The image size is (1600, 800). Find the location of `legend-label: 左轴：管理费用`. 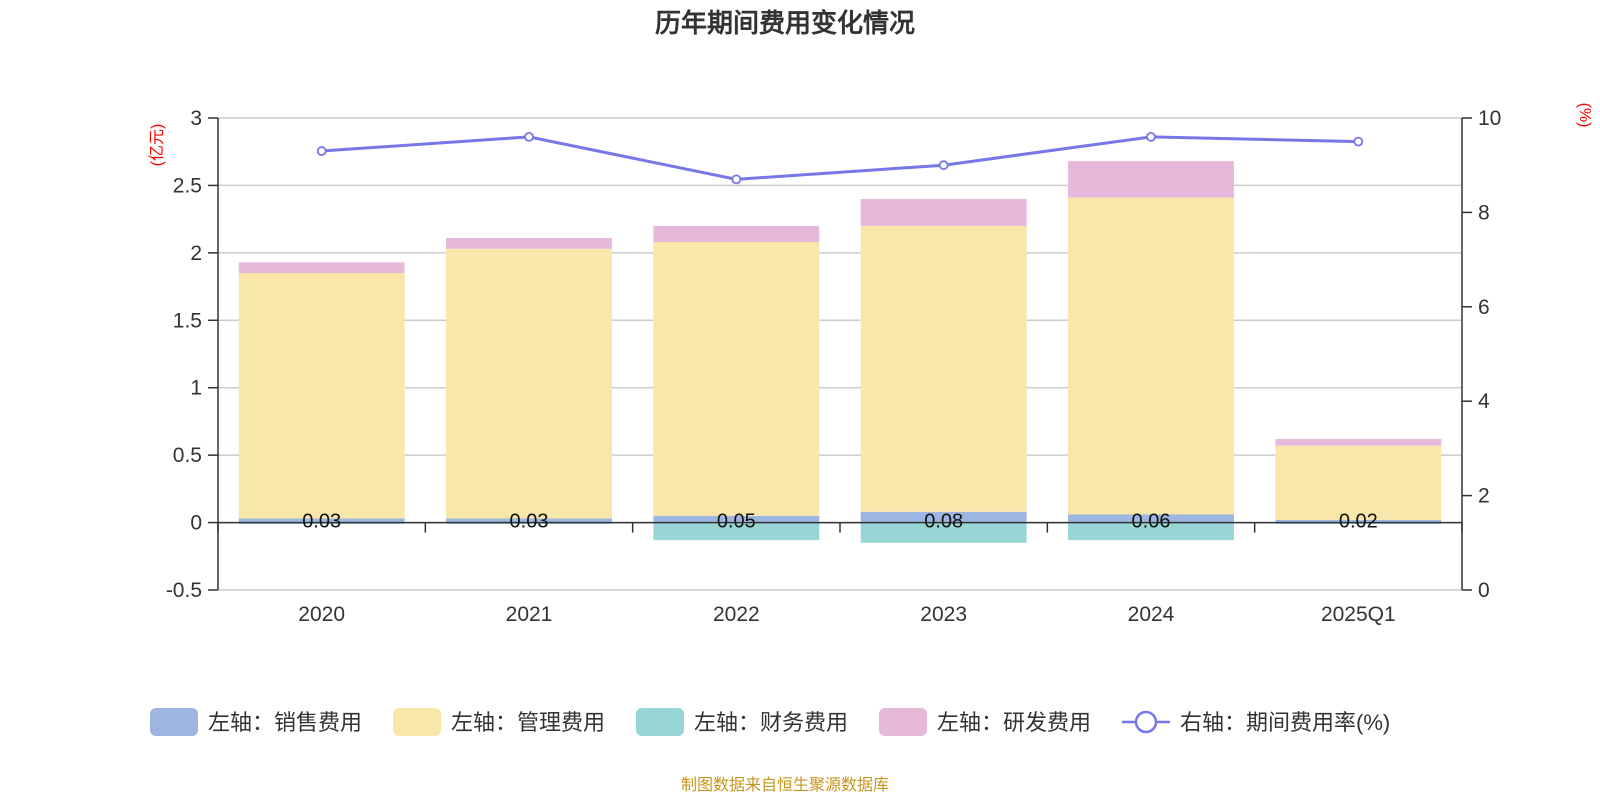

legend-label: 左轴：管理费用 is located at coordinates (528, 722).